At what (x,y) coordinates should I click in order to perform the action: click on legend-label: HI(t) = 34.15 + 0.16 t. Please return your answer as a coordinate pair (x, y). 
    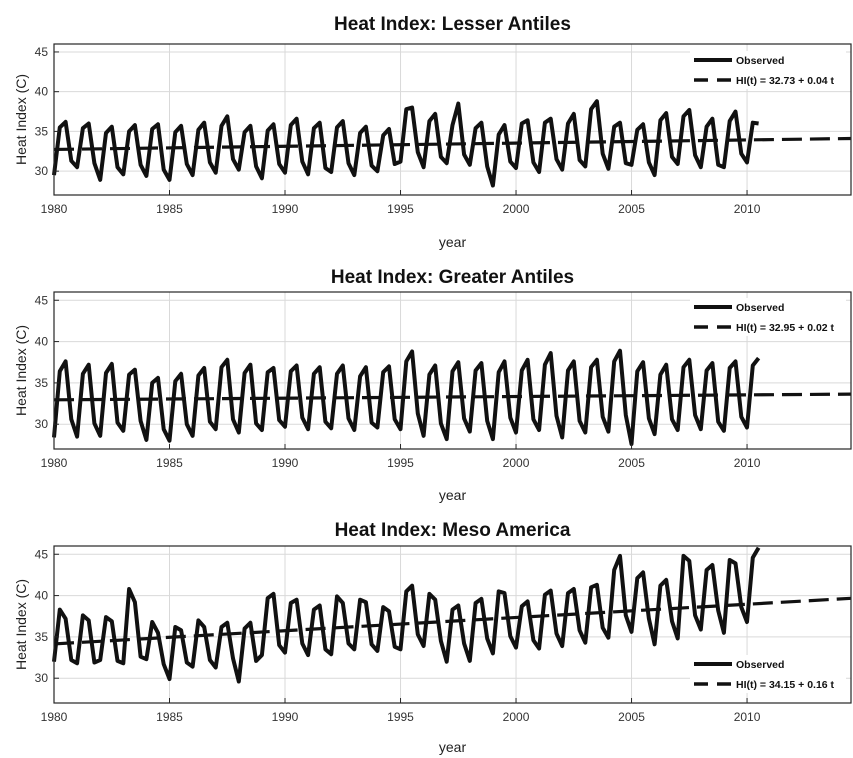
    Looking at the image, I should click on (785, 685).